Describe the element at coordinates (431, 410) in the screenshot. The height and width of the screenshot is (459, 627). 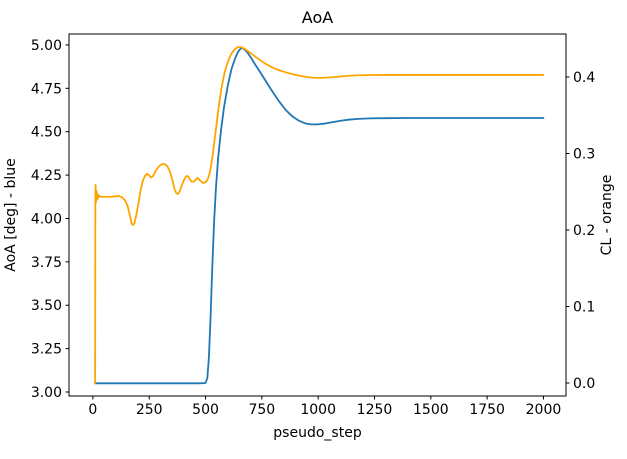
I see `x-tick-label: 1500` at that location.